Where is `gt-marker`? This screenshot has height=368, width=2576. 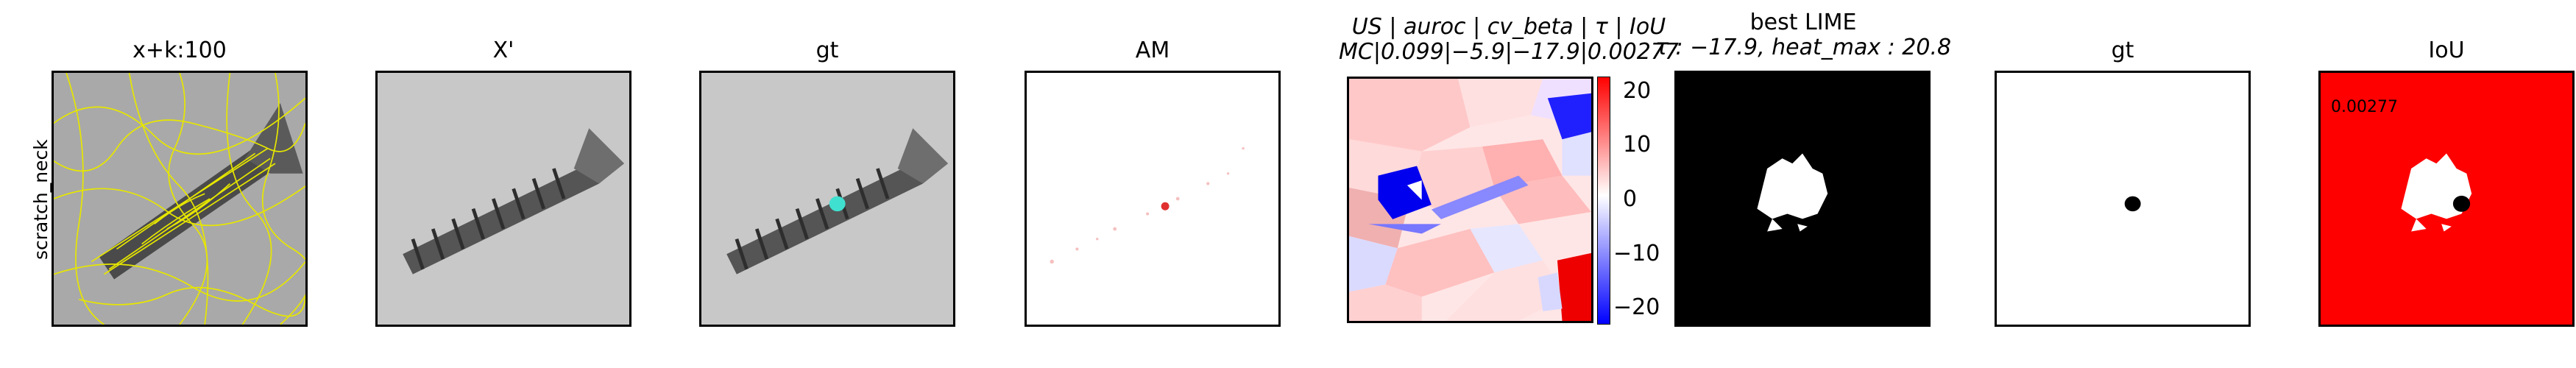 gt-marker is located at coordinates (837, 204).